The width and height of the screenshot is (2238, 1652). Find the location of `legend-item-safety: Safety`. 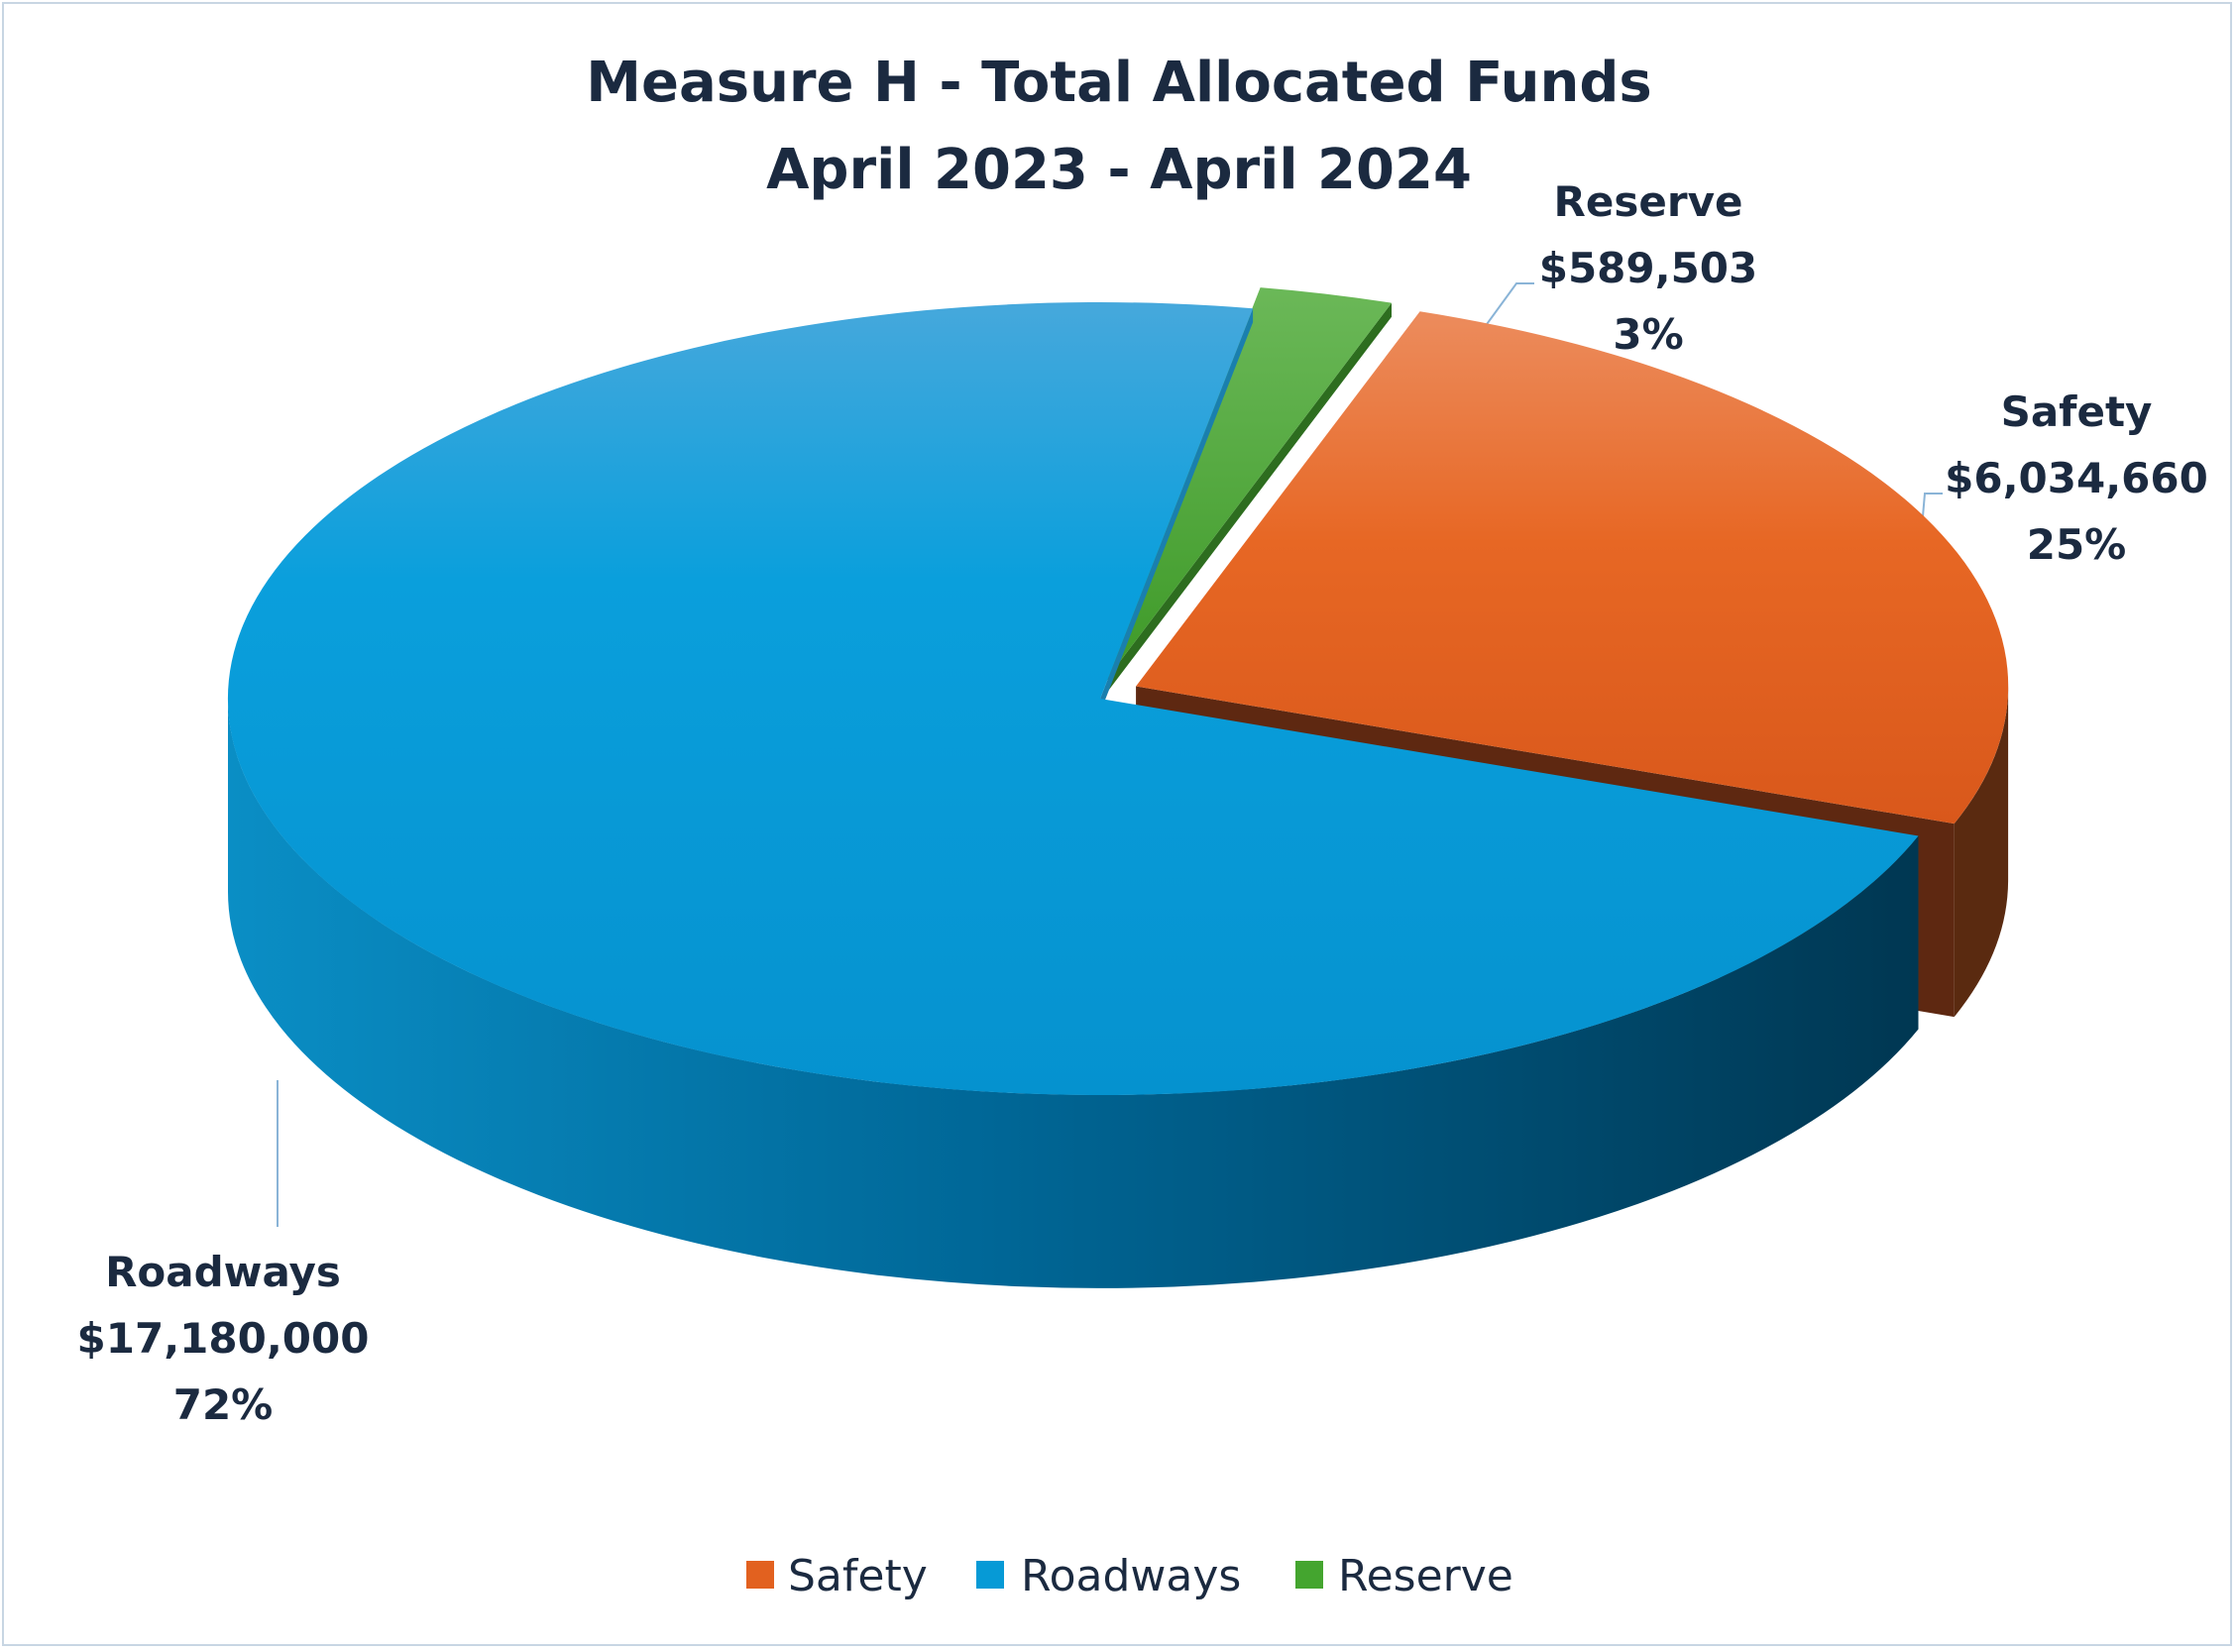

legend-item-safety: Safety is located at coordinates (837, 1576).